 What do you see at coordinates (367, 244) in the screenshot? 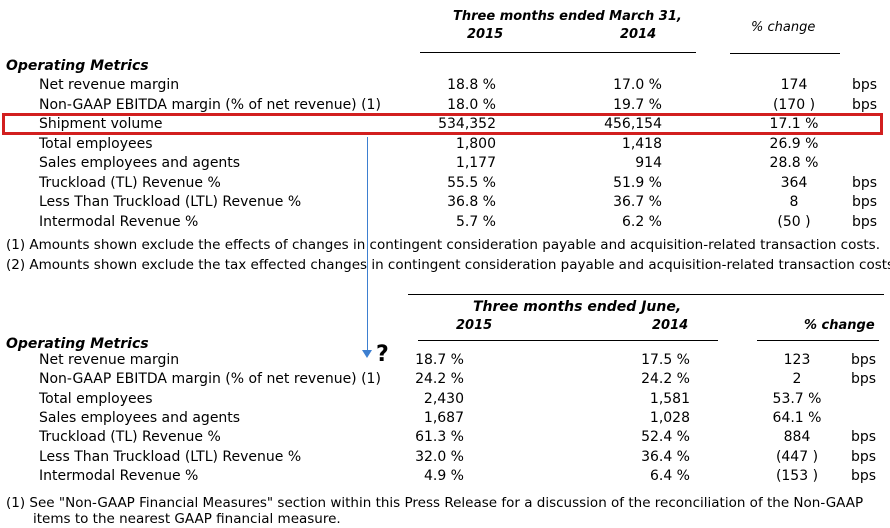
I see `annotation-arrow-line` at bounding box center [367, 244].